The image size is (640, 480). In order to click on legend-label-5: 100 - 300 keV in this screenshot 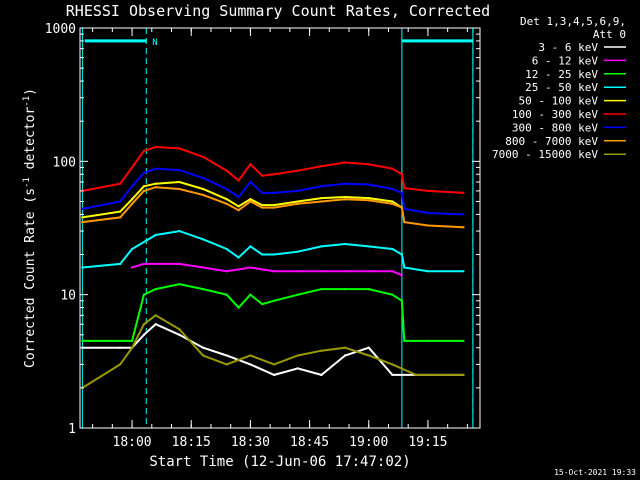, I will do `click(555, 114)`.